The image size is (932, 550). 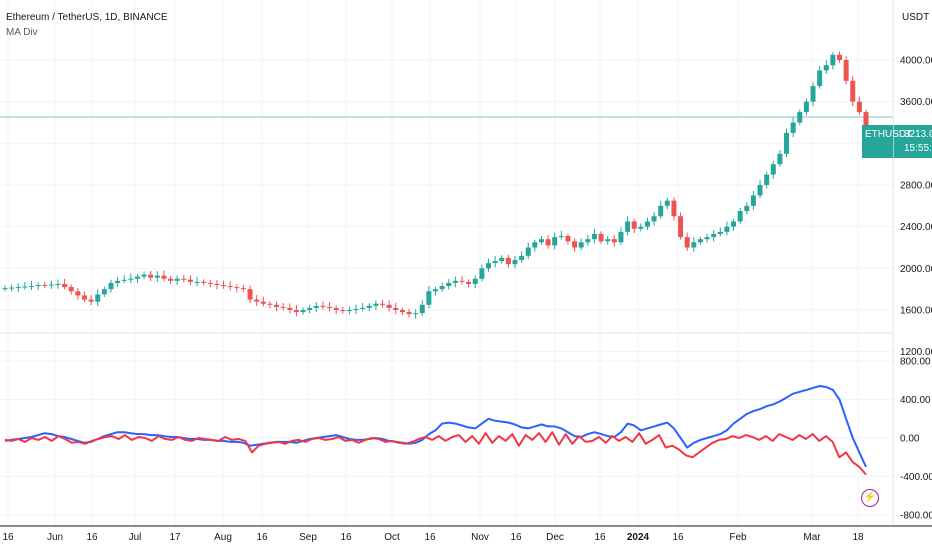 What do you see at coordinates (916, 186) in the screenshot?
I see `price-tick-label: 2800.00` at bounding box center [916, 186].